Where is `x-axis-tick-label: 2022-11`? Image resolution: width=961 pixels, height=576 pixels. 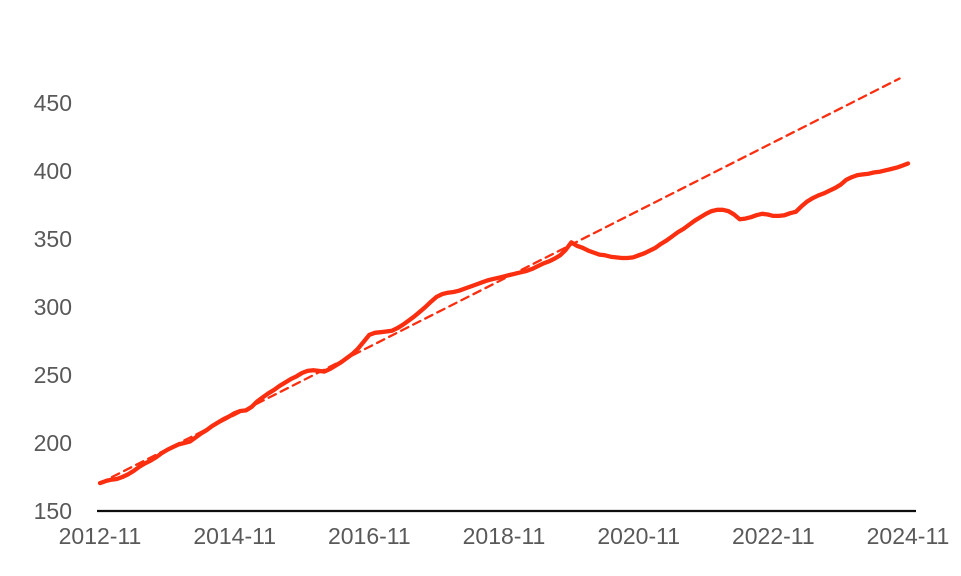 x-axis-tick-label: 2022-11 is located at coordinates (773, 536).